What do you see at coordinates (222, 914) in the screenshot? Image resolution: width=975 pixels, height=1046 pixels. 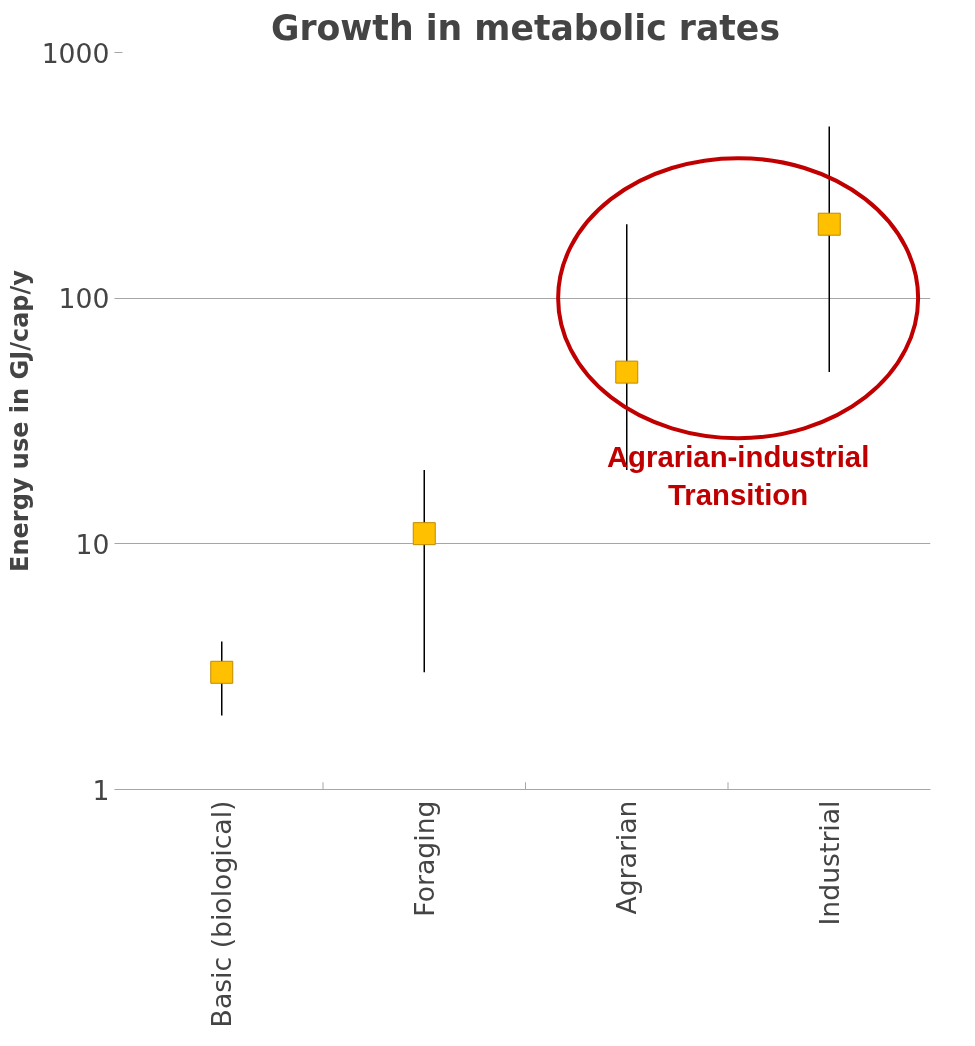 I see `x-tick-label: Basic (biological)` at bounding box center [222, 914].